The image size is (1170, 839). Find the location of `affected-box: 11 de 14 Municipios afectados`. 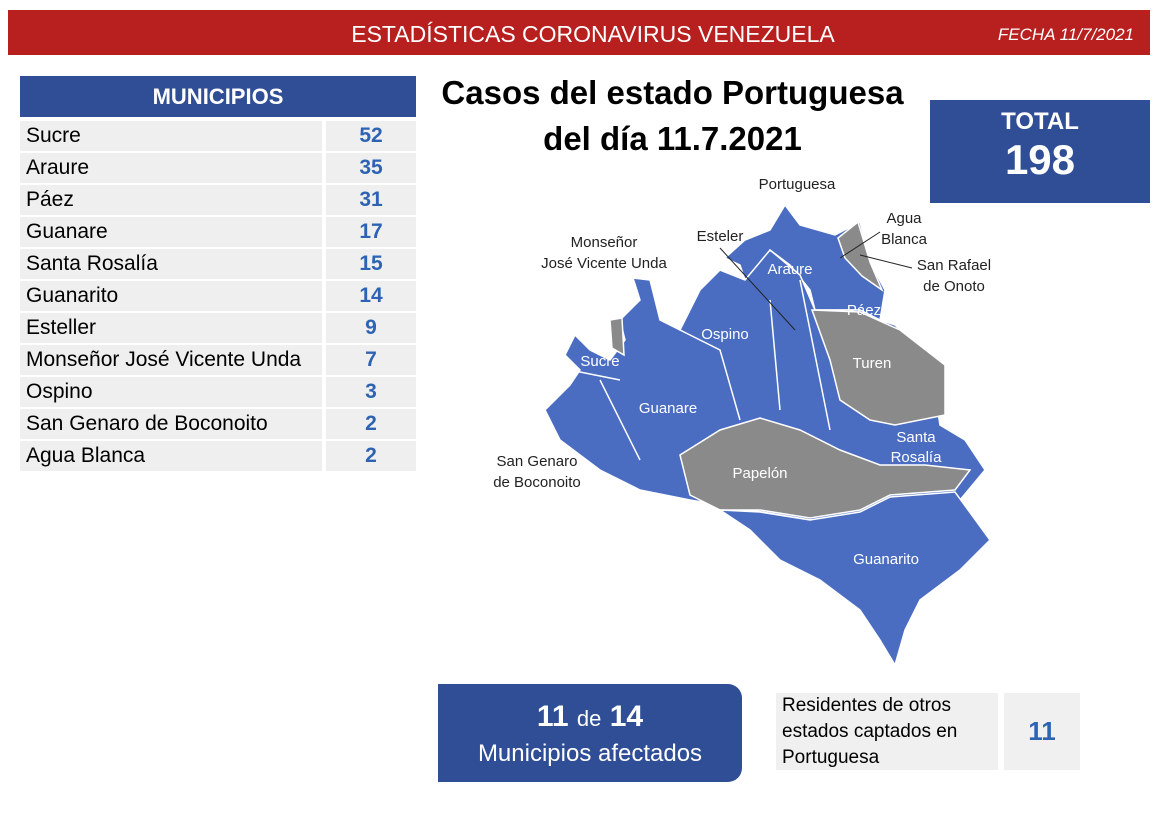

affected-box: 11 de 14 Municipios afectados is located at coordinates (590, 733).